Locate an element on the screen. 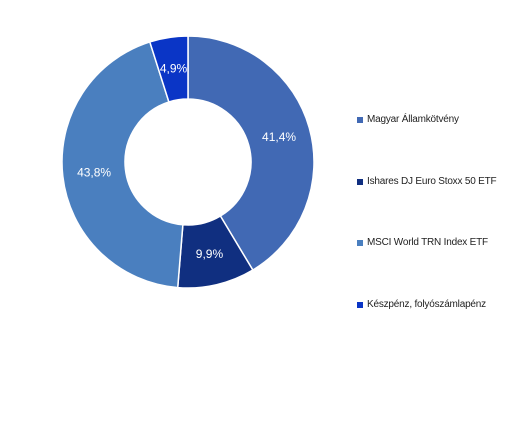  legend-item-msci-world-trn-index-etf: MSCI World TRN Index ETF is located at coordinates (422, 242).